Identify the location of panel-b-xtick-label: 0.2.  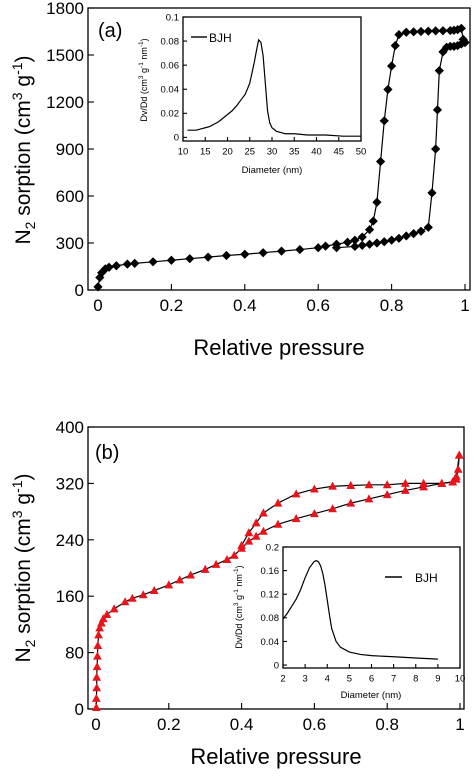
(169, 724).